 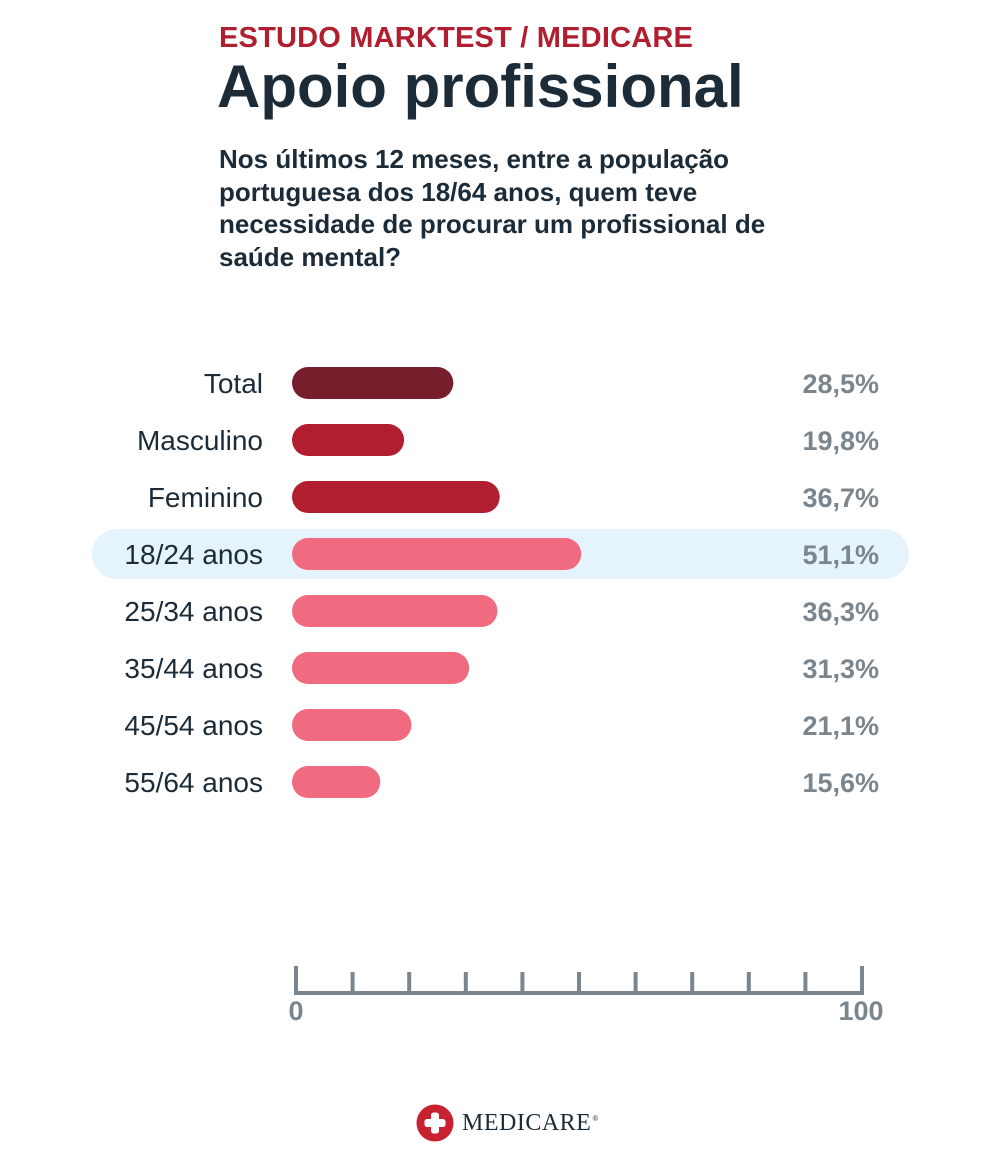 I want to click on tick-label-0: 0, so click(x=295, y=1011).